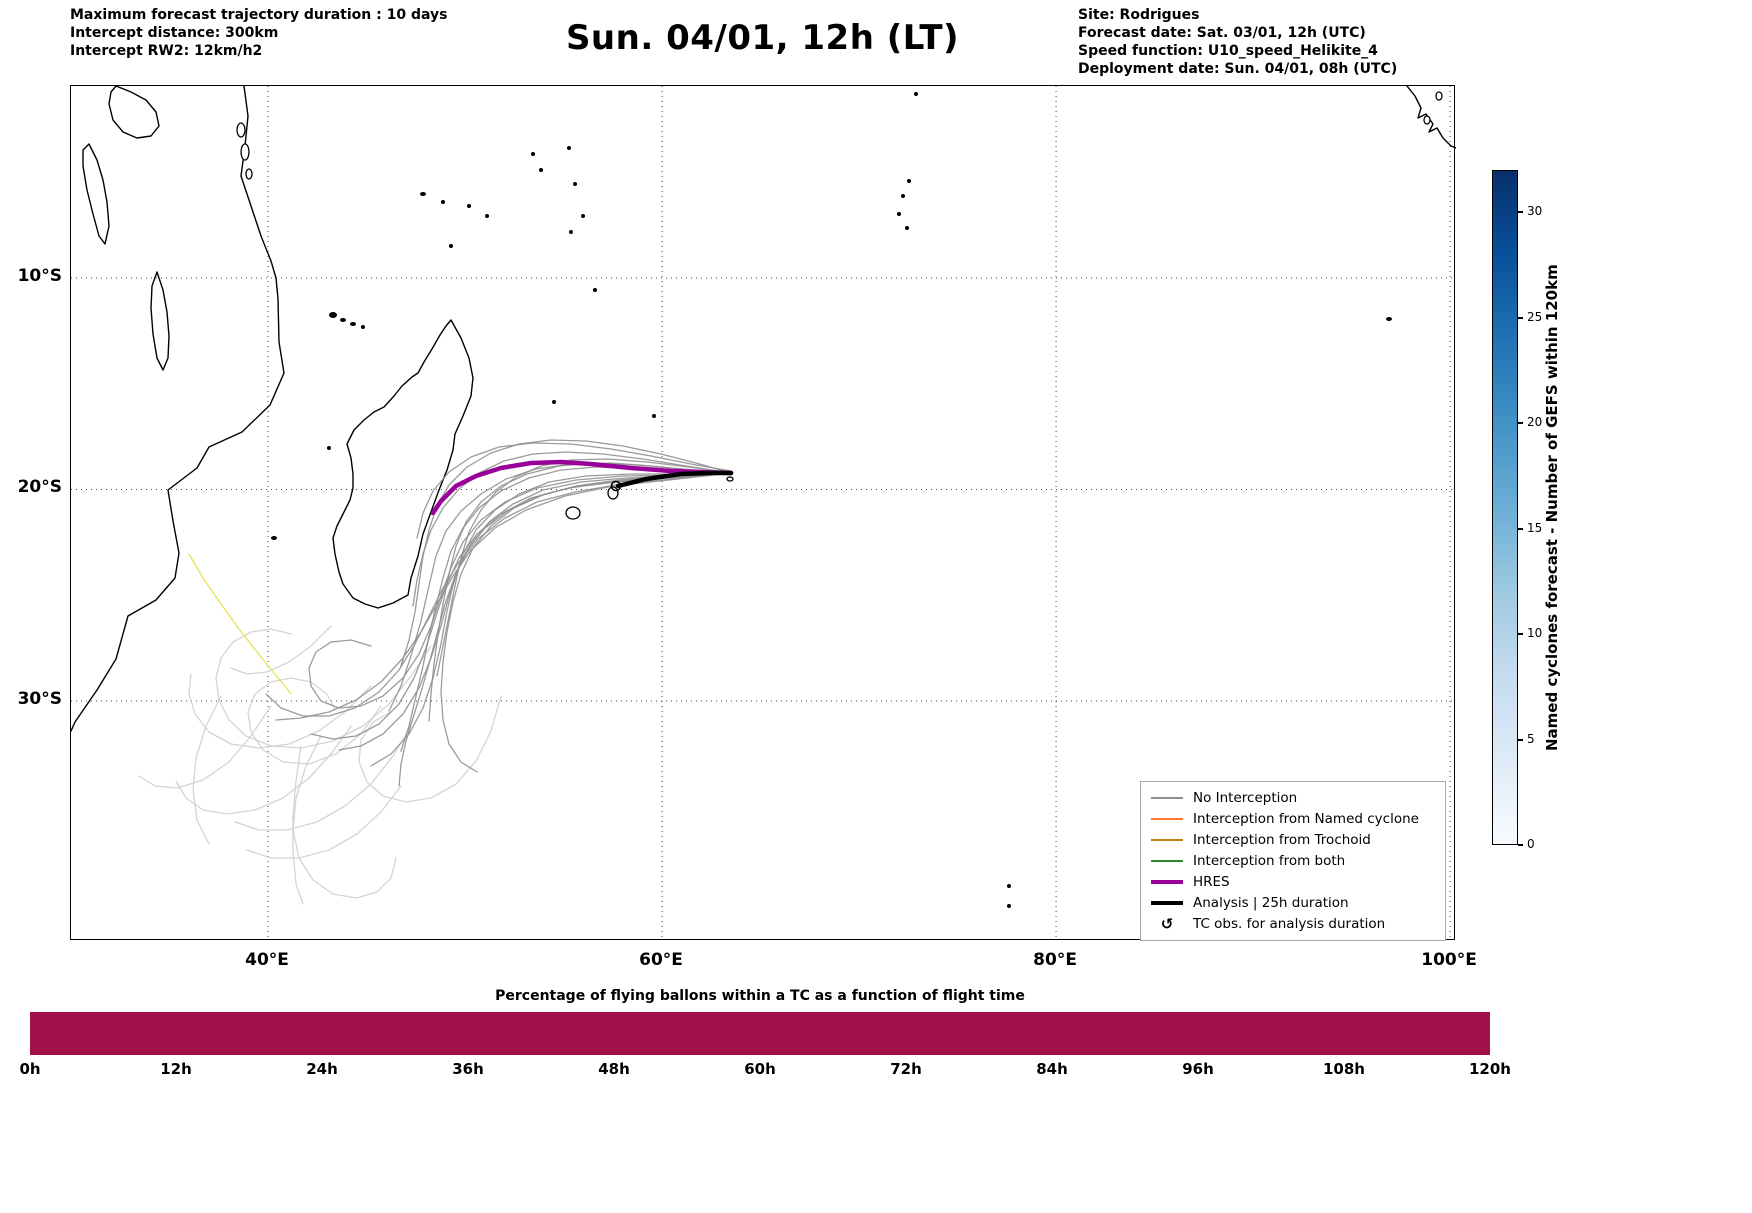 This screenshot has width=1752, height=1213. I want to click on colorbar-tick-label: 25, so click(1535, 316).